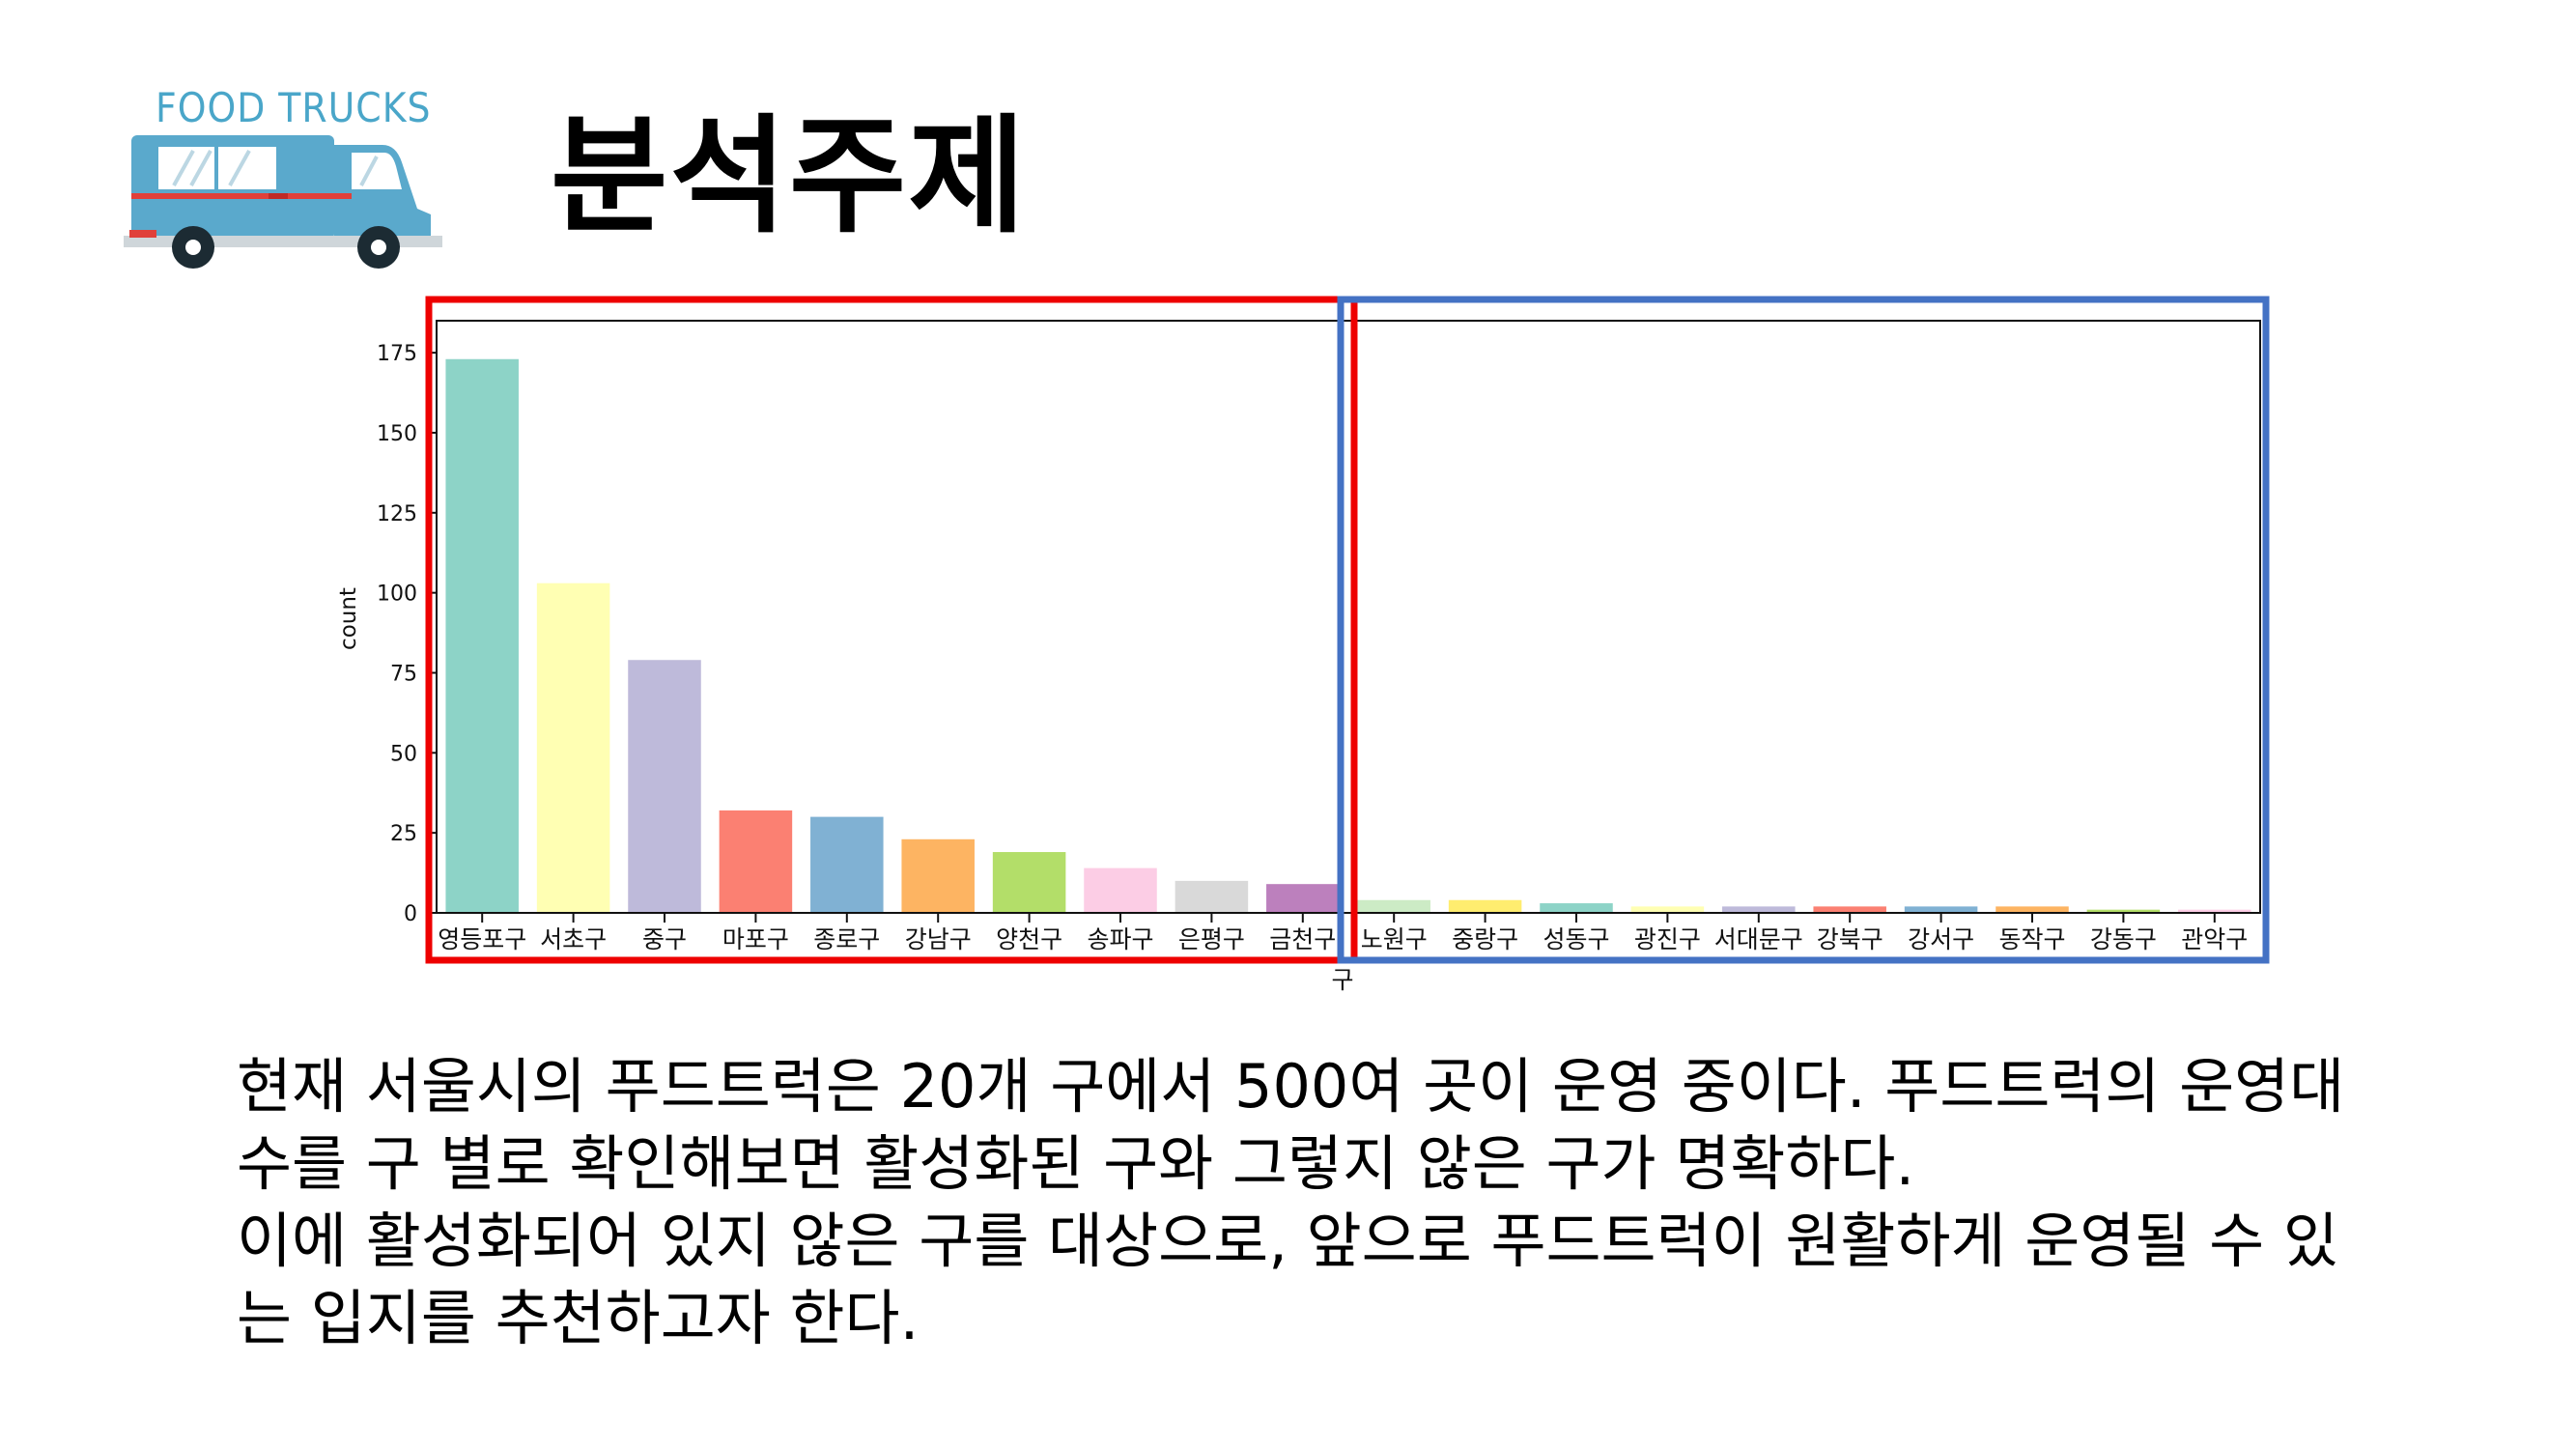 The width and height of the screenshot is (2576, 1449). What do you see at coordinates (664, 939) in the screenshot?
I see `x-tick-label: 중구` at bounding box center [664, 939].